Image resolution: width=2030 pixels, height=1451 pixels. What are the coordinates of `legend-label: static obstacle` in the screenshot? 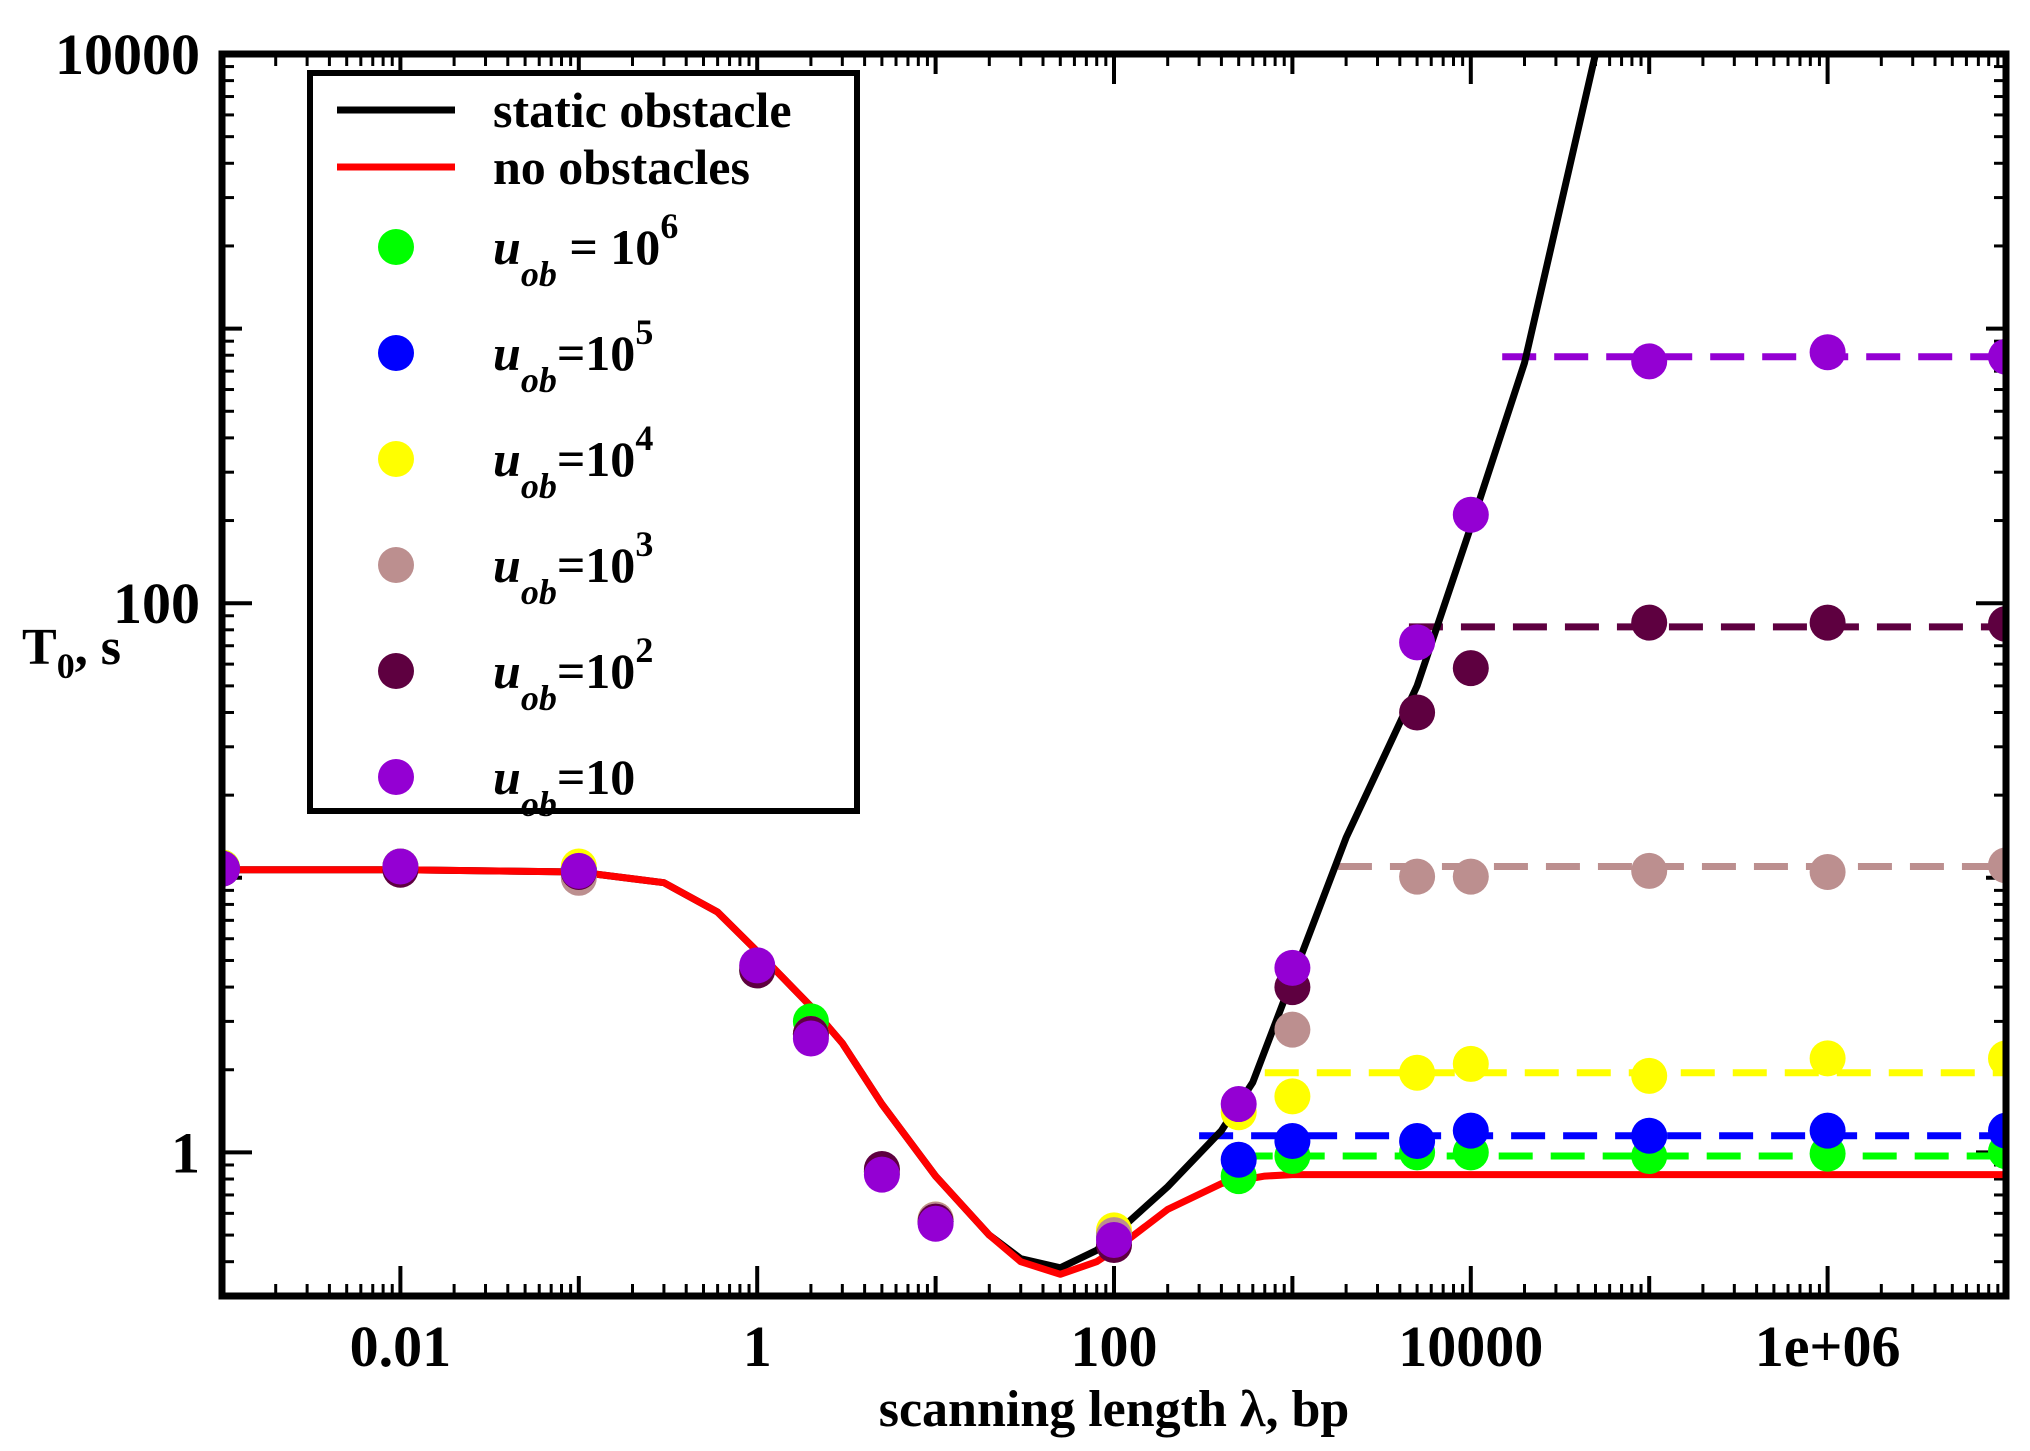 It's located at (642, 110).